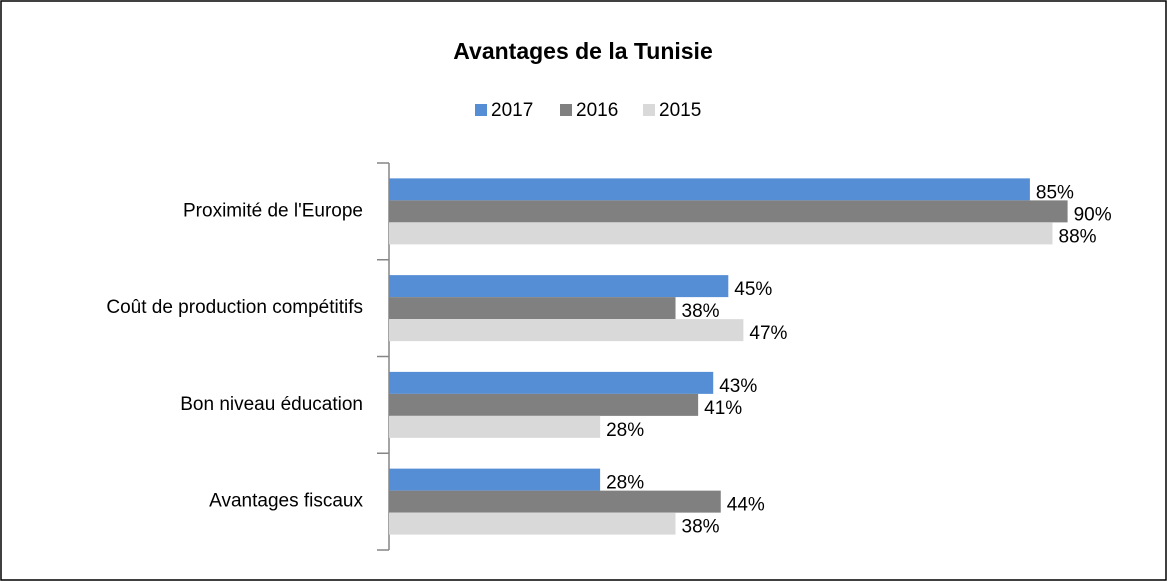 This screenshot has width=1167, height=581. Describe the element at coordinates (273, 210) in the screenshot. I see `y-tick-label: Proximité de l'Europe` at that location.